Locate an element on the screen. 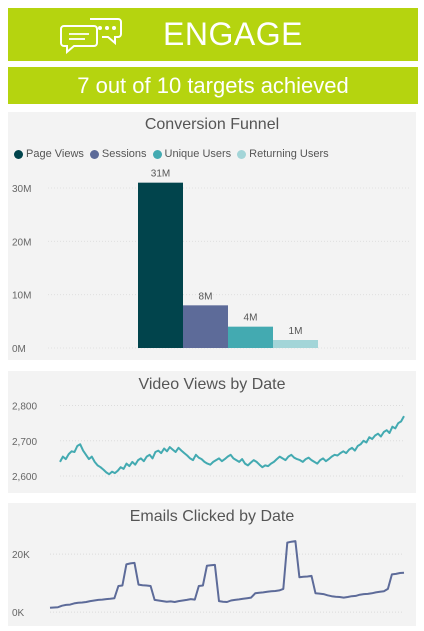 The width and height of the screenshot is (424, 631). y-tick-label: 20K is located at coordinates (21, 555).